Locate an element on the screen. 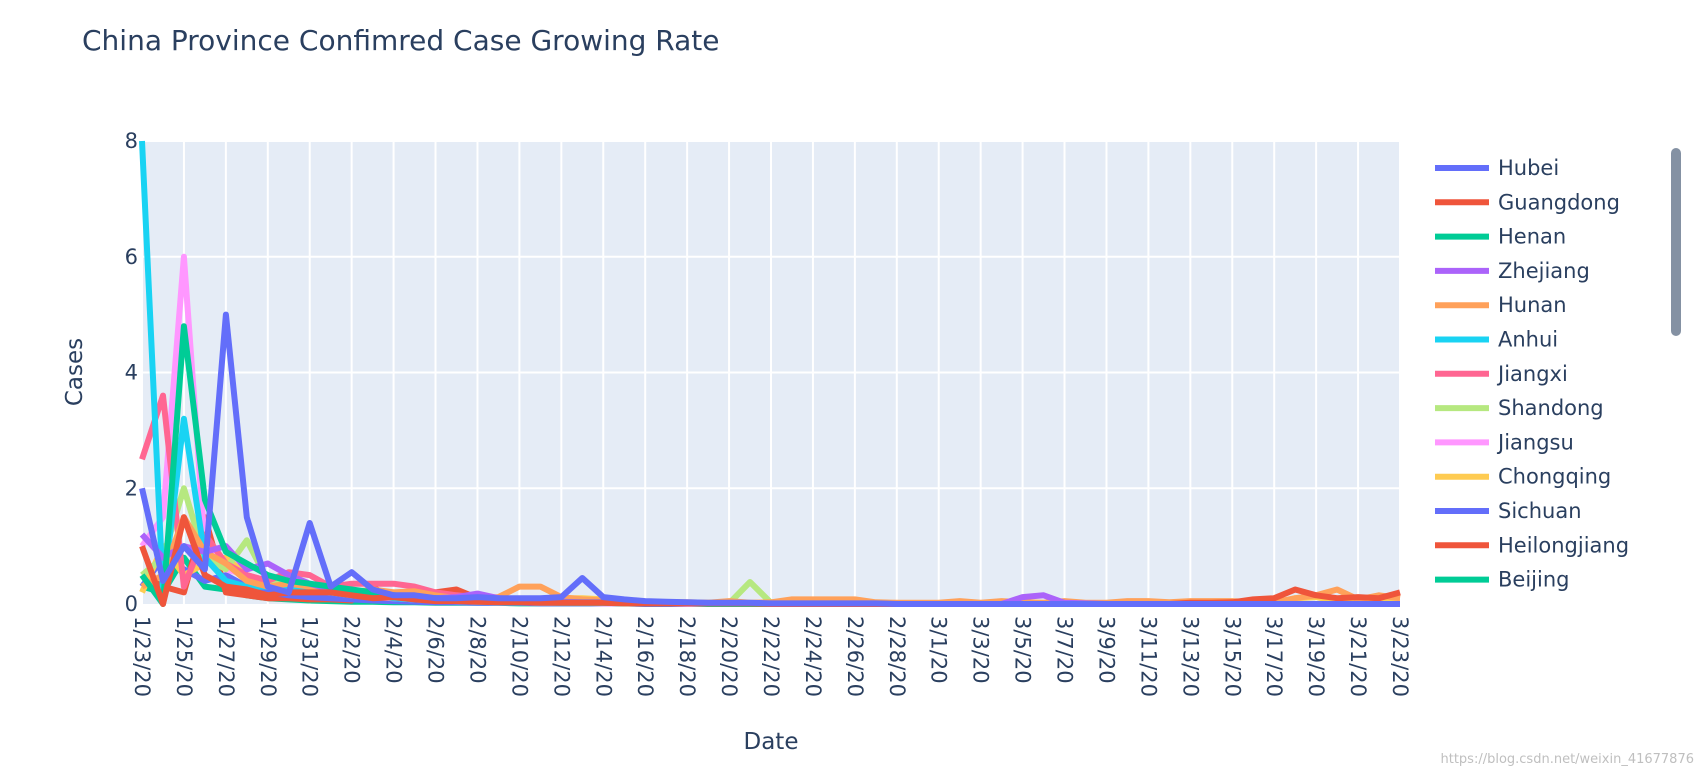 The height and width of the screenshot is (776, 1698). x-tick-label: 3/23/20 is located at coordinates (1400, 656).